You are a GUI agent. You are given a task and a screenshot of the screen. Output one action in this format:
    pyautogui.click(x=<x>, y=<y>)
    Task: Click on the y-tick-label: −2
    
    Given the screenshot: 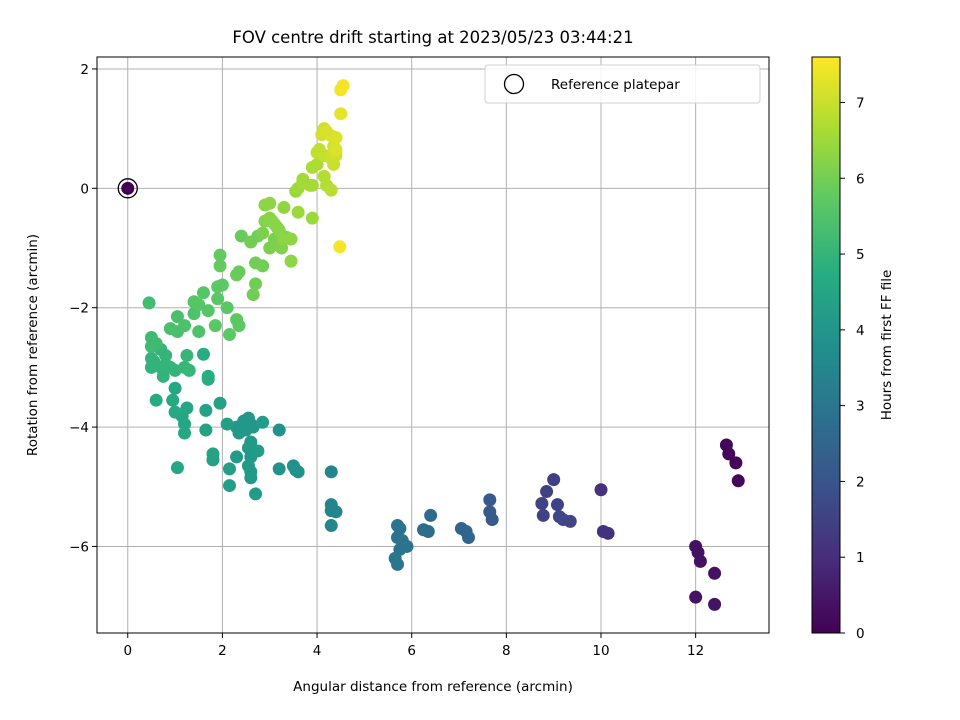 What is the action you would take?
    pyautogui.click(x=79, y=309)
    